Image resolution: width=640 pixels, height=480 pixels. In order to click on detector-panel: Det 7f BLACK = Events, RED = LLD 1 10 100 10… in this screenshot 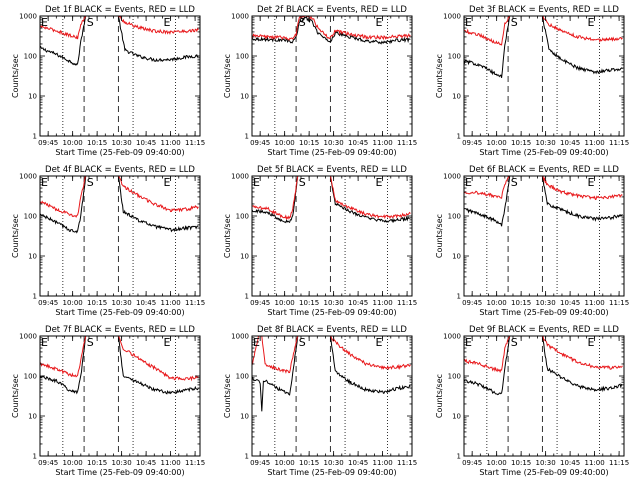, I will do `click(108, 401)`.